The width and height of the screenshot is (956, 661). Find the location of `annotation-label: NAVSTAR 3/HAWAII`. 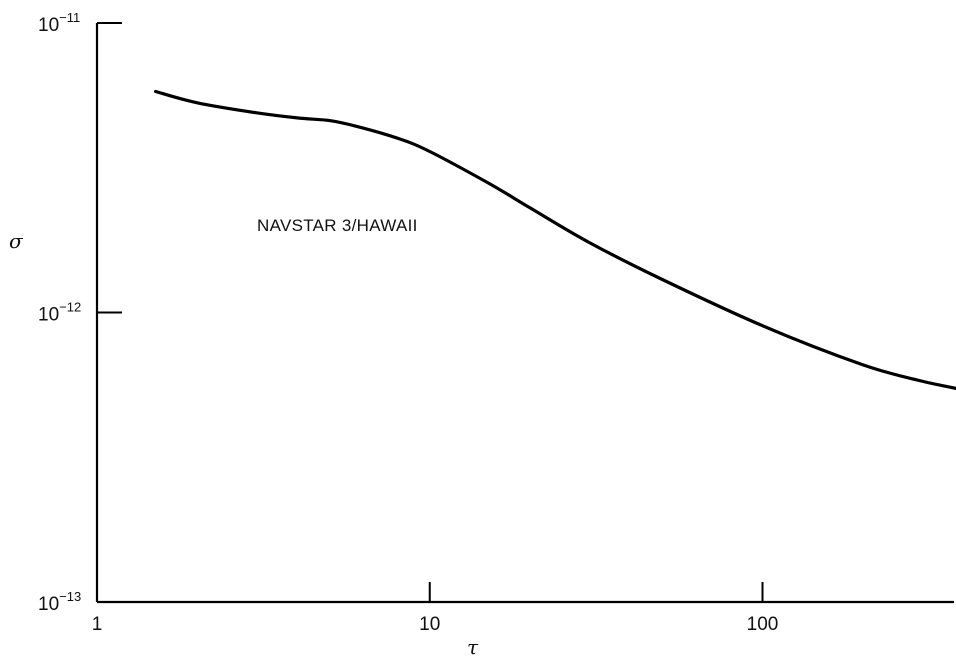

annotation-label: NAVSTAR 3/HAWAII is located at coordinates (337, 225).